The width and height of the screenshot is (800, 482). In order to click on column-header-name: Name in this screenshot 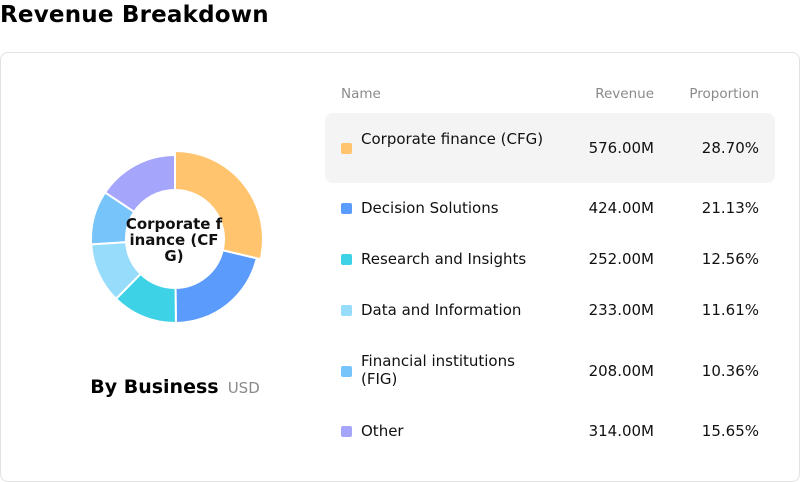, I will do `click(361, 94)`.